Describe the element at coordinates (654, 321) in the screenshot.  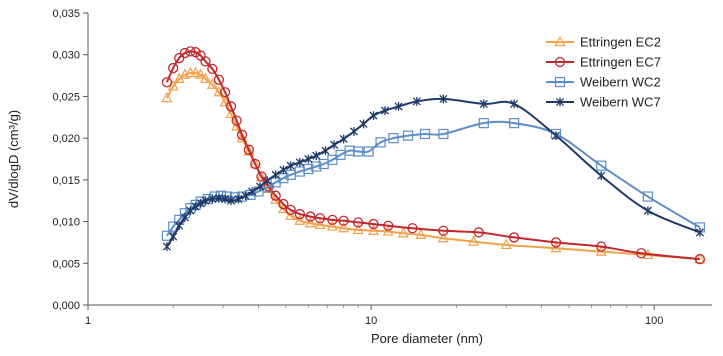
I see `x-tick-label: 100` at that location.